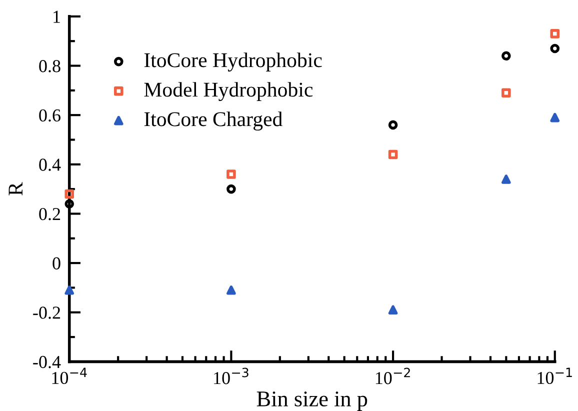  What do you see at coordinates (46, 312) in the screenshot?
I see `y-tick-label: -0.2` at bounding box center [46, 312].